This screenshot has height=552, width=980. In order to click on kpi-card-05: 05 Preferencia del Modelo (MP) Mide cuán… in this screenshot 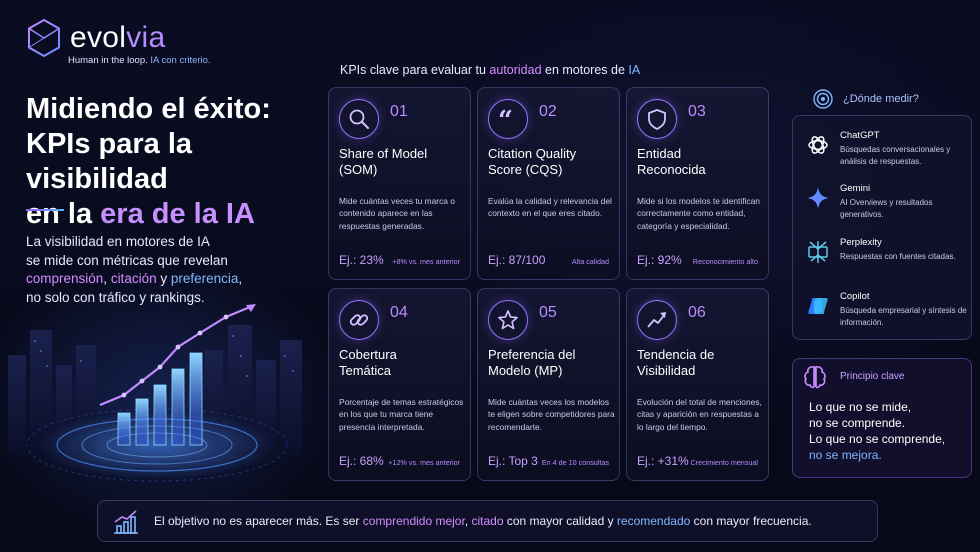, I will do `click(548, 384)`.